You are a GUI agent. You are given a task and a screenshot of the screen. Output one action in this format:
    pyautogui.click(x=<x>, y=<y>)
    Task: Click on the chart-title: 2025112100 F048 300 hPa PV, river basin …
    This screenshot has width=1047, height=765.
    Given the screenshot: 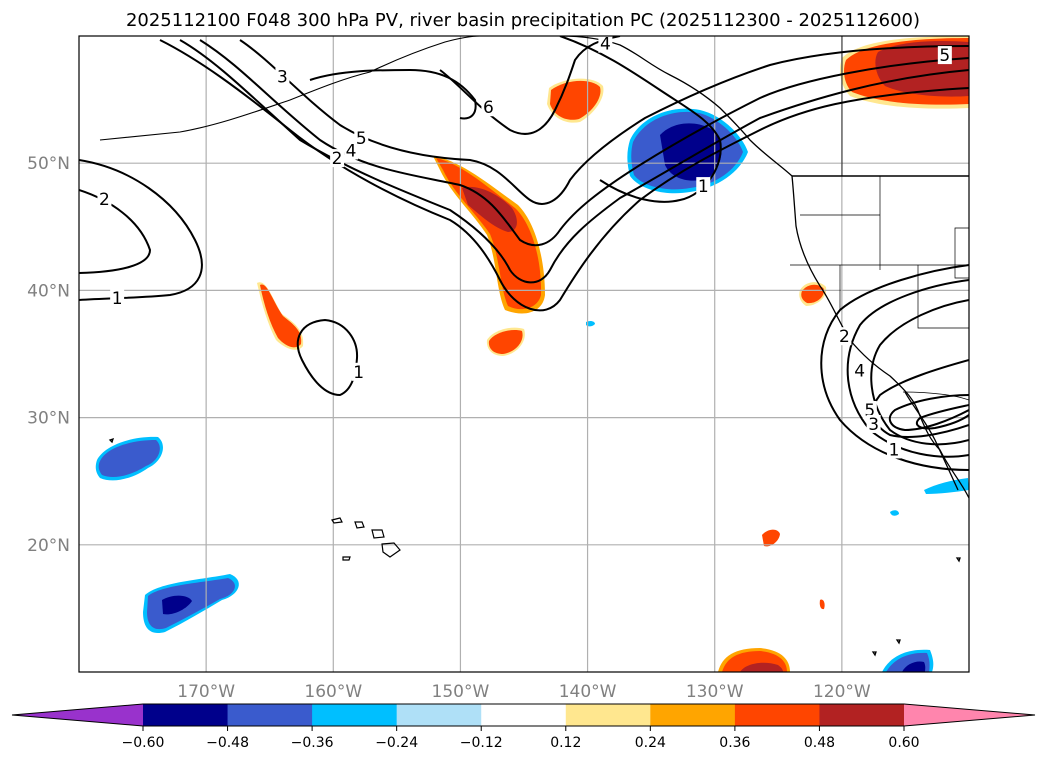 What is the action you would take?
    pyautogui.click(x=523, y=20)
    